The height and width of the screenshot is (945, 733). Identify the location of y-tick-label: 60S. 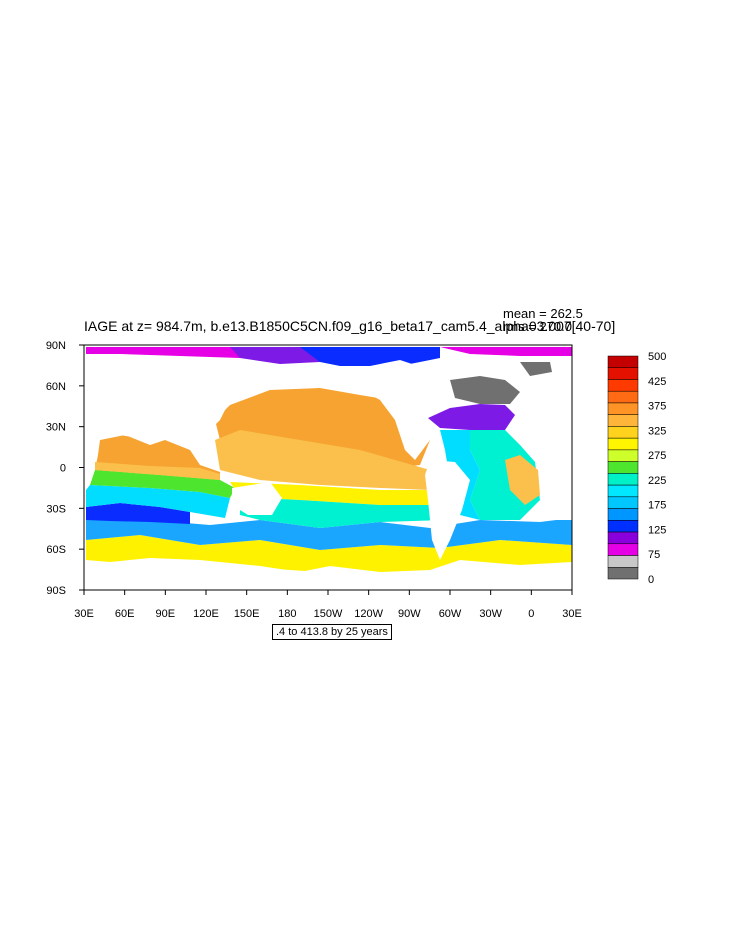
(56, 550).